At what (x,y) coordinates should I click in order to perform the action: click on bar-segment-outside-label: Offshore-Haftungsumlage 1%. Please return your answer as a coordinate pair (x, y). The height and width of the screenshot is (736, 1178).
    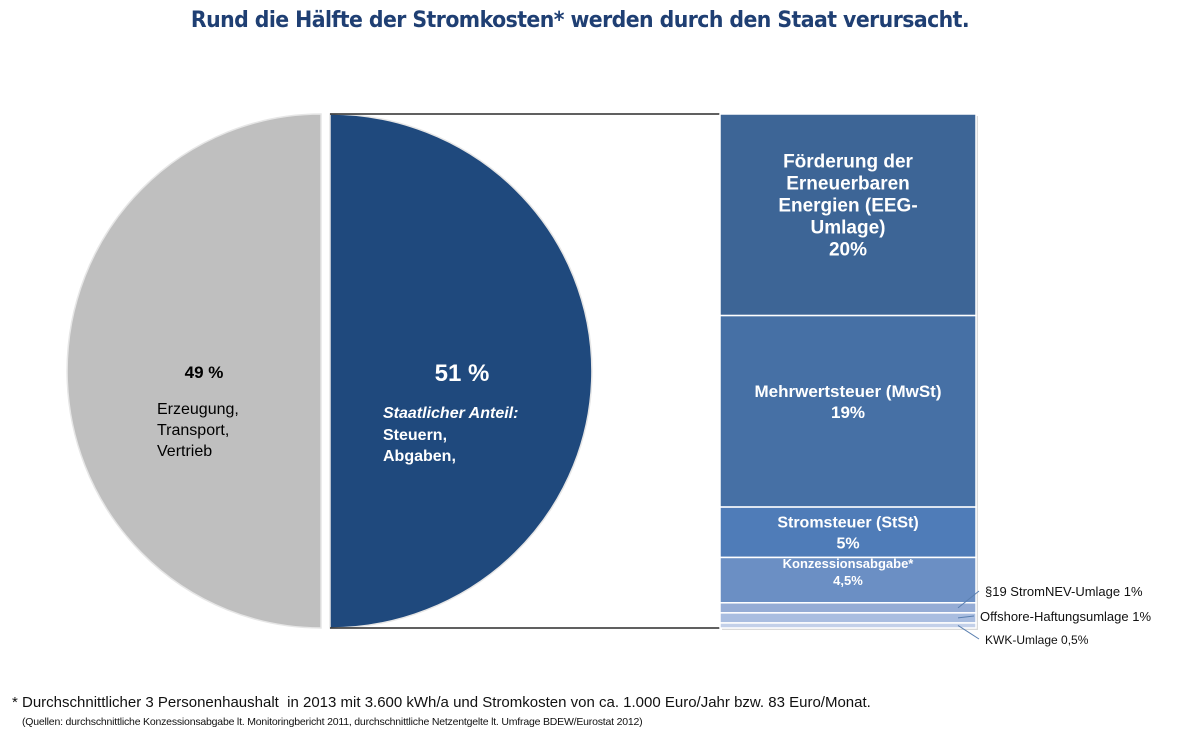
    Looking at the image, I should click on (1065, 616).